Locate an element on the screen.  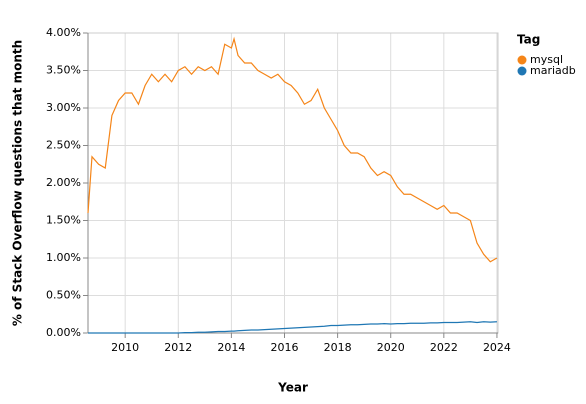
y-tick-label: 0.50% is located at coordinates (63, 295).